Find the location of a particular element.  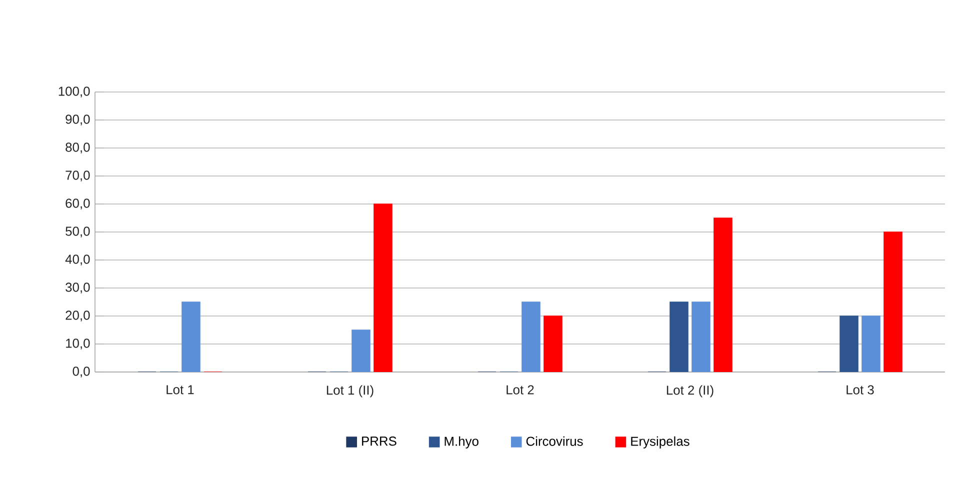

legend-label: M.hyo is located at coordinates (461, 442).